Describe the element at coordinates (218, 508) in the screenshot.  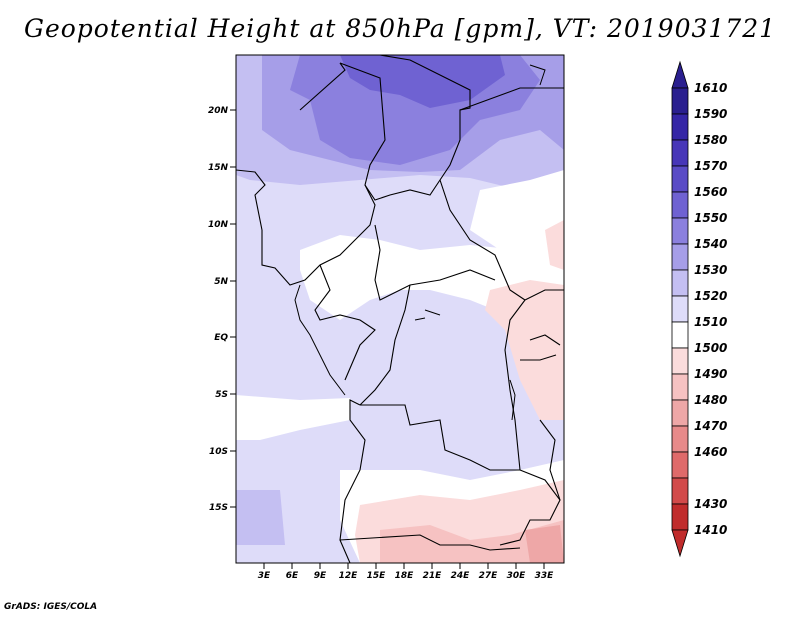
I see `lat-label-15s: 15S` at that location.